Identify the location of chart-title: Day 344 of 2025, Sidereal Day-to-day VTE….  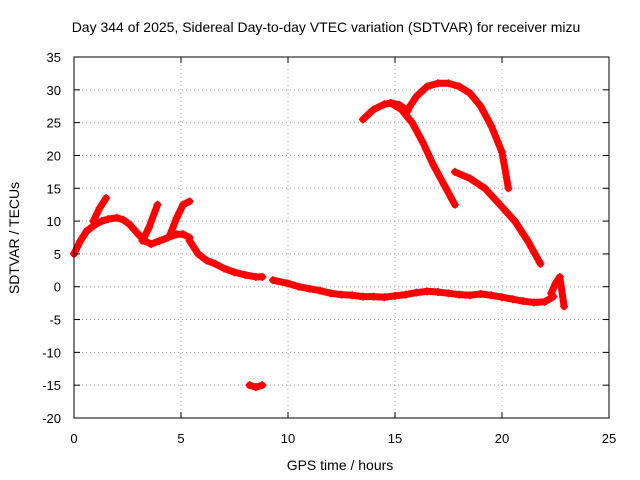
(326, 27).